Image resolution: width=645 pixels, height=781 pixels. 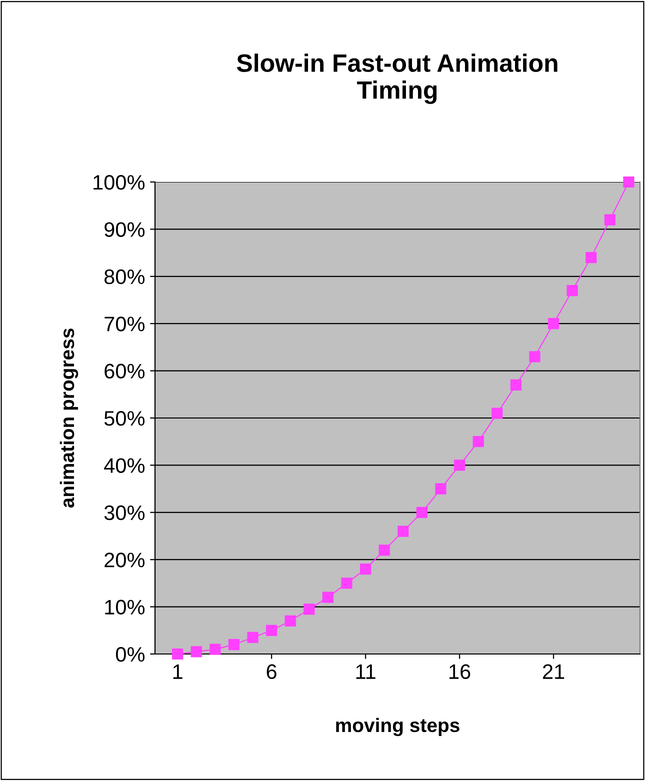 I want to click on y-tick-label: 30%, so click(x=124, y=512).